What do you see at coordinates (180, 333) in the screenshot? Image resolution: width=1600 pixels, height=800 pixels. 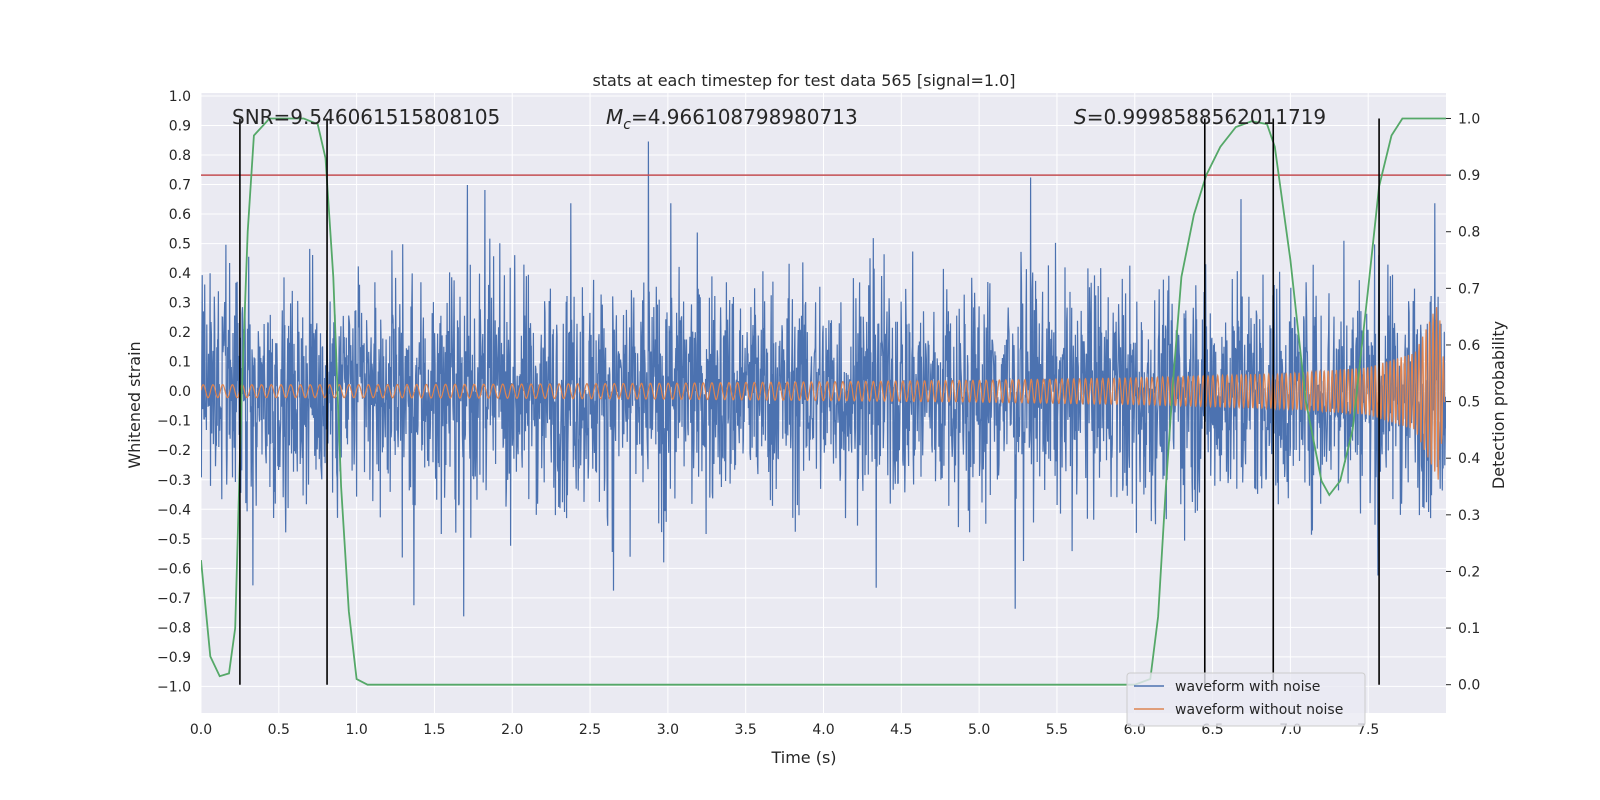 I see `y-left-tick-label: 0.2` at bounding box center [180, 333].